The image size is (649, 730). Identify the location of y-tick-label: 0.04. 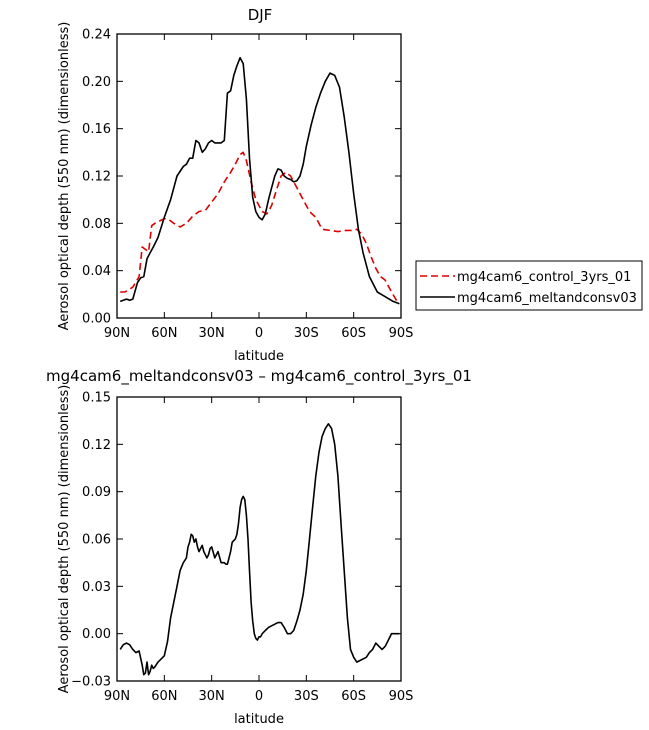
(96, 271).